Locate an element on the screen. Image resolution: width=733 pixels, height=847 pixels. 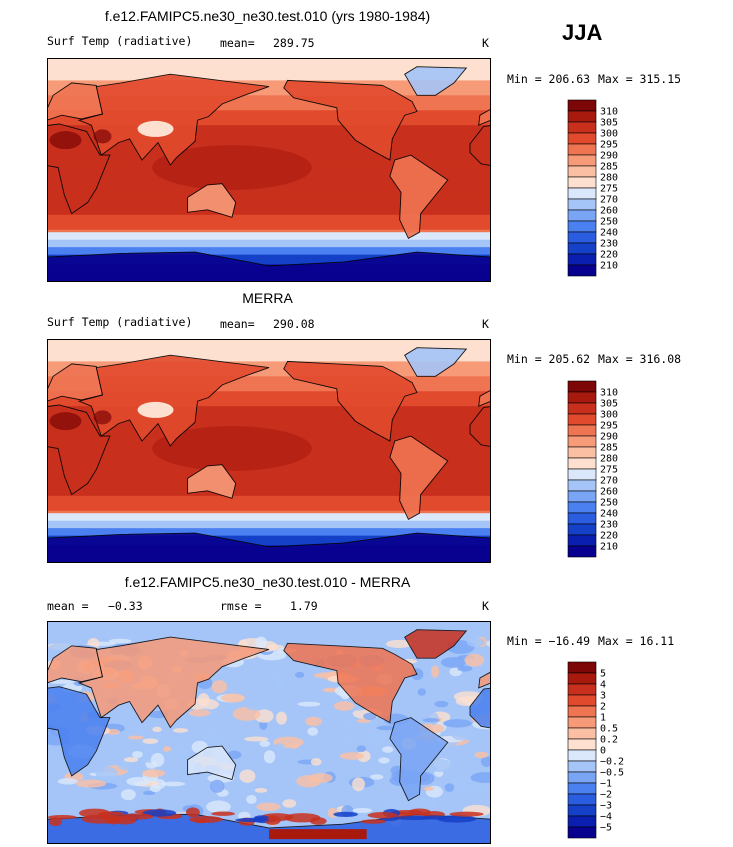
panel3-colorbar-label: 0.2 is located at coordinates (609, 740).